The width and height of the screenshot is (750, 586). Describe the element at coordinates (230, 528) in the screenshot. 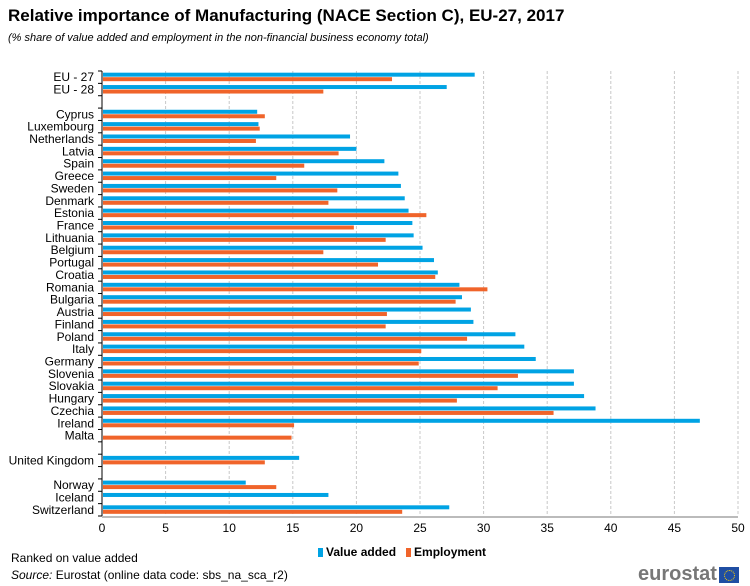

I see `x-tick-label: 10` at that location.